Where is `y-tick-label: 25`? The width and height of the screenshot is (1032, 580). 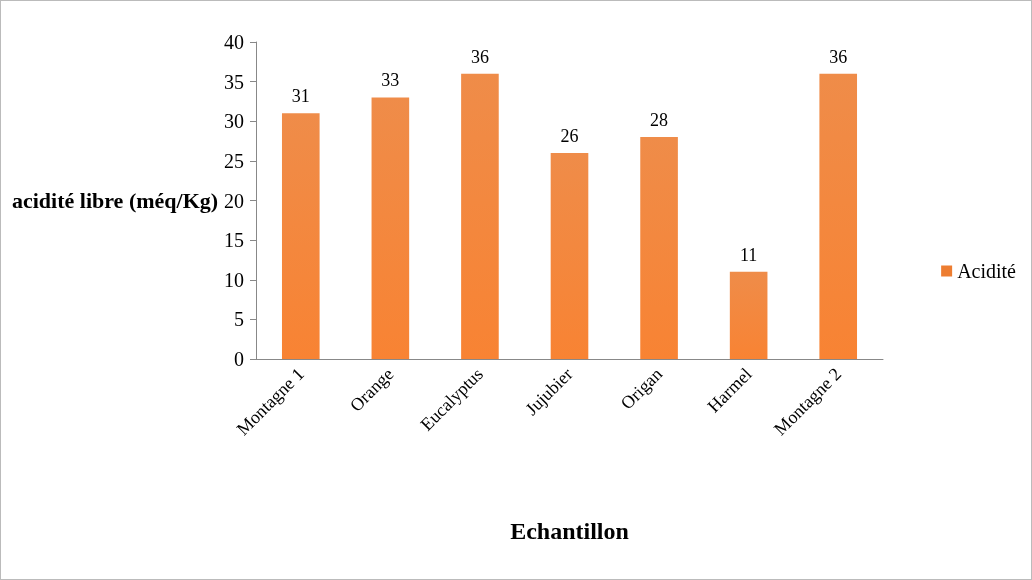 y-tick-label: 25 is located at coordinates (234, 160).